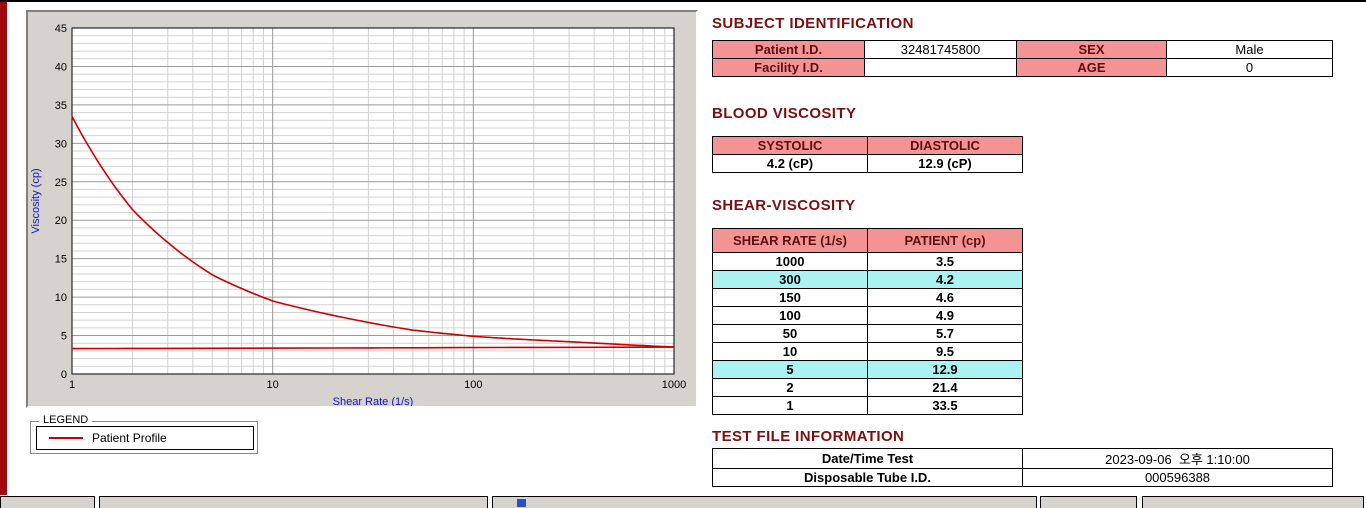  Describe the element at coordinates (790, 261) in the screenshot. I see `shear-rate-cell: 1000` at that location.